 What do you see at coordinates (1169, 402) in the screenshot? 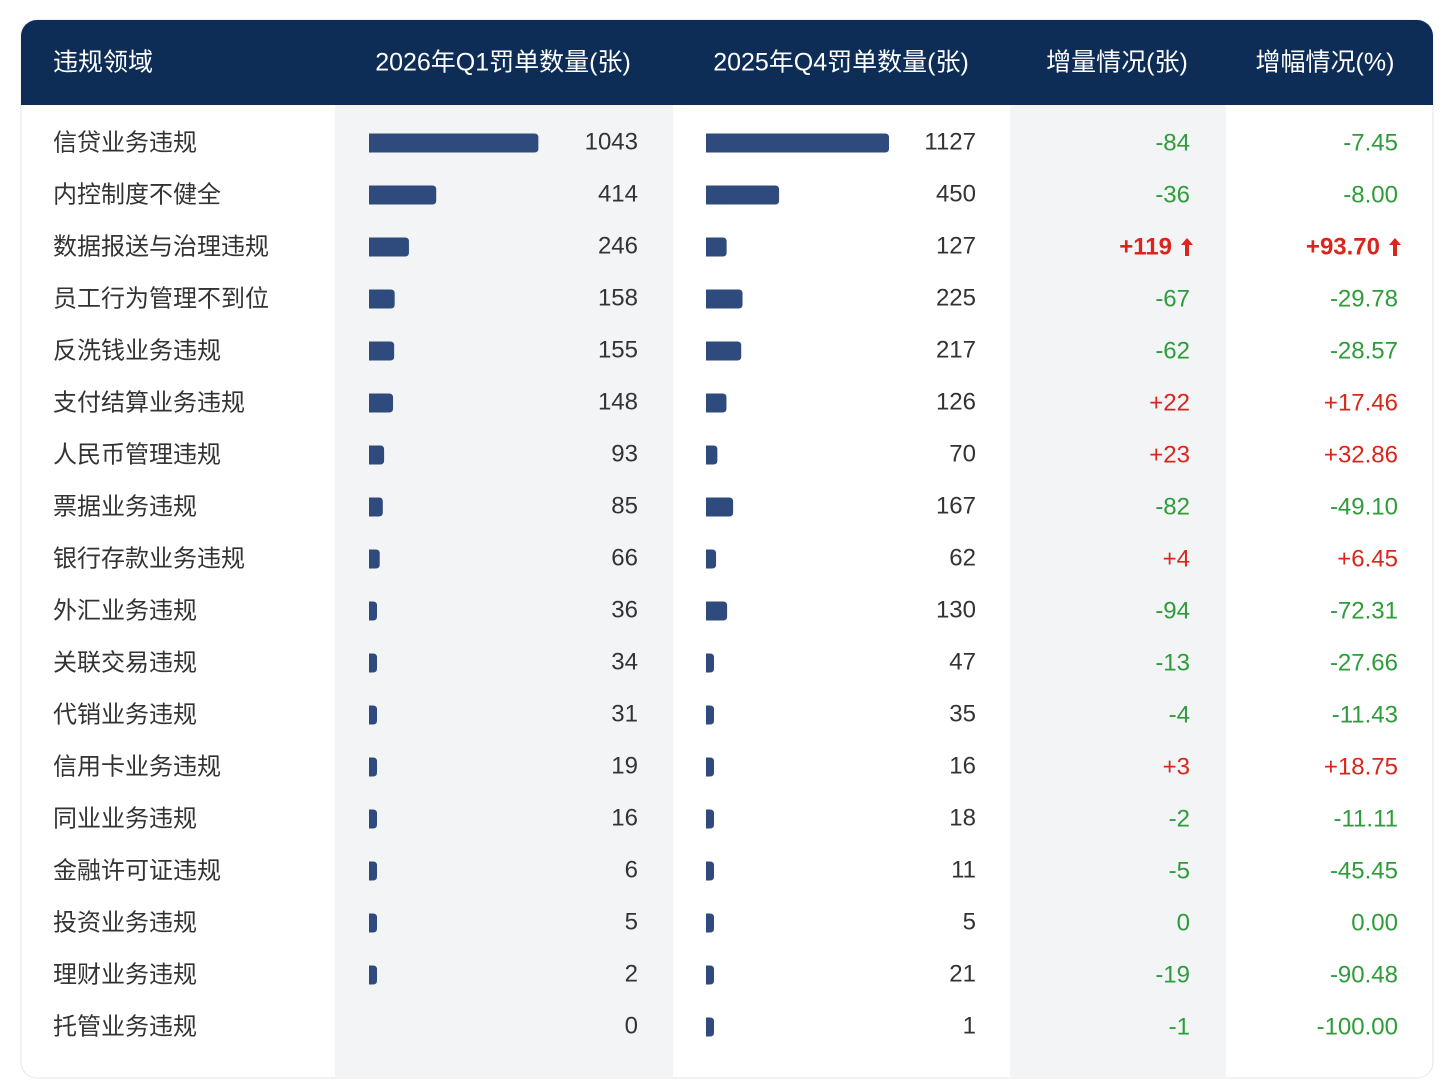
I see `change-count: +22` at bounding box center [1169, 402].